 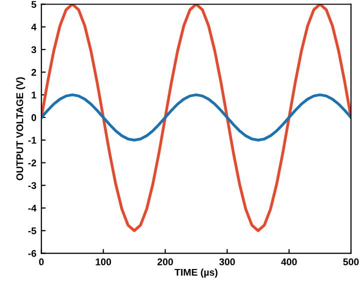 I want to click on y-tick-label: -6, so click(x=32, y=253).